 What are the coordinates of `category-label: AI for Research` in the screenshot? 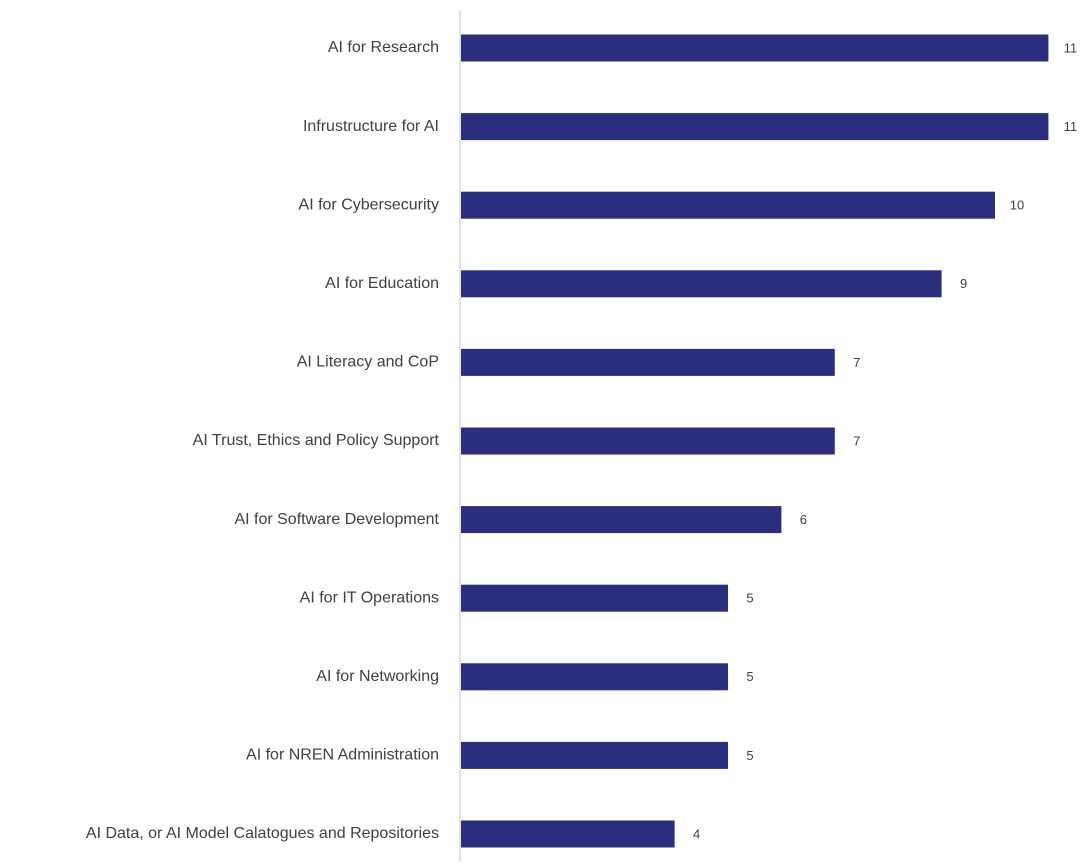 It's located at (383, 47).